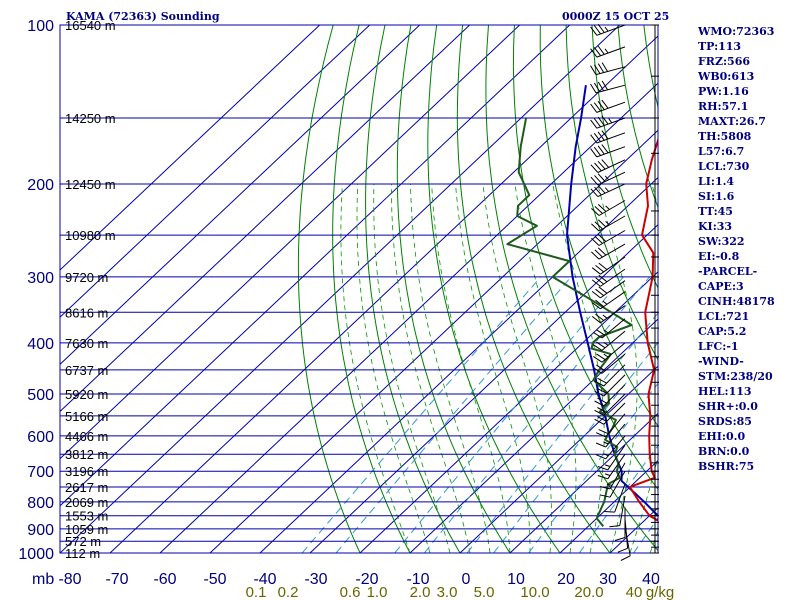 This screenshot has width=800, height=600. Describe the element at coordinates (725, 421) in the screenshot. I see `index-item: SRDS:85` at that location.